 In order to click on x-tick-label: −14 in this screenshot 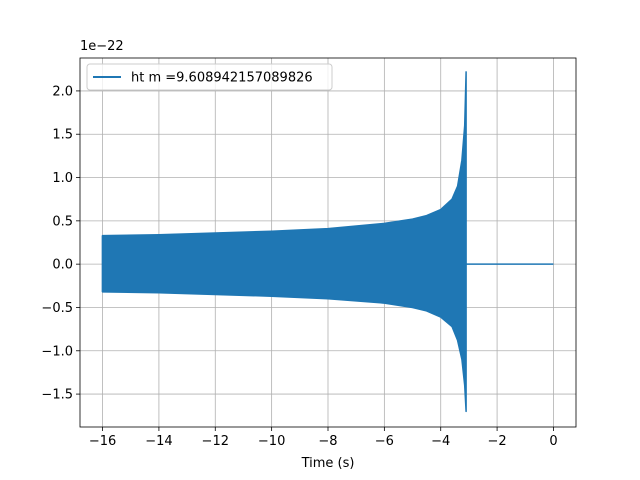, I will do `click(158, 441)`.